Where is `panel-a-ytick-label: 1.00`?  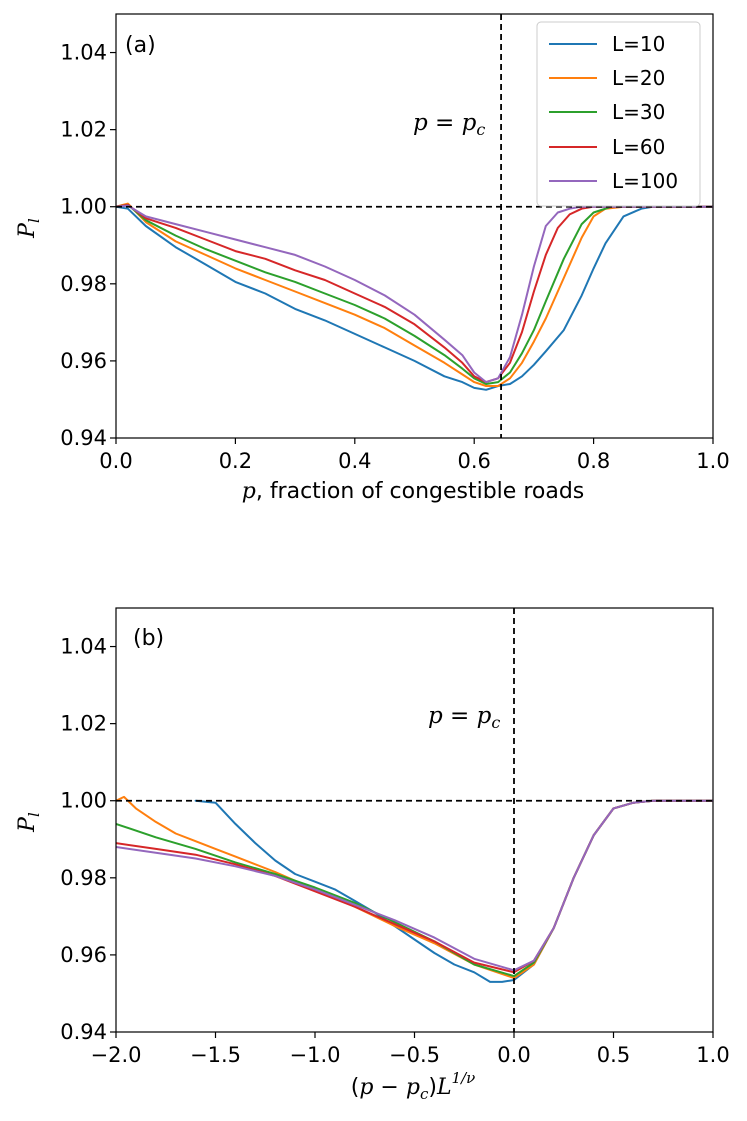
panel-a-ytick-label: 1.00 is located at coordinates (83, 207).